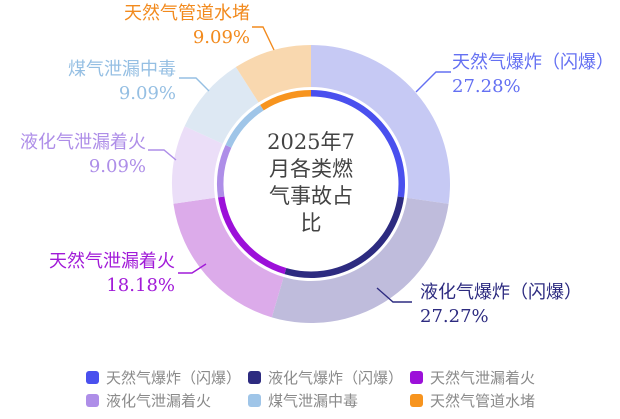 The width and height of the screenshot is (620, 419). Describe the element at coordinates (311, 142) in the screenshot. I see `chart-title-line: 2025年7` at that location.